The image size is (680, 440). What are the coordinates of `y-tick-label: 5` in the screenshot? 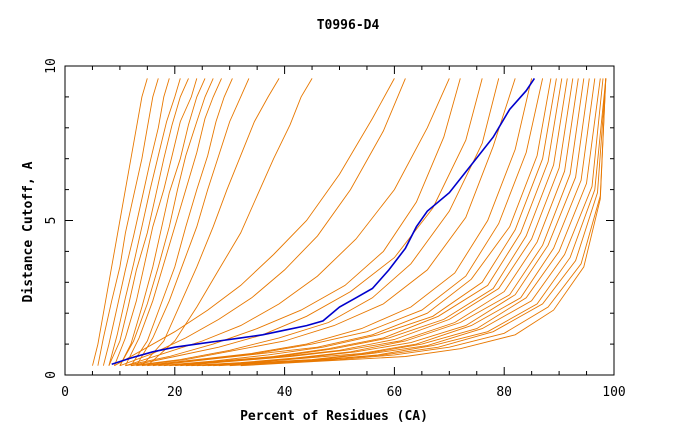 It's located at (51, 221).